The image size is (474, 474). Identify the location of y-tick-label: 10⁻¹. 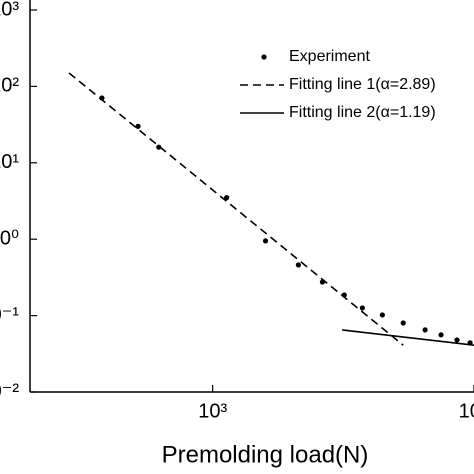
(9, 315).